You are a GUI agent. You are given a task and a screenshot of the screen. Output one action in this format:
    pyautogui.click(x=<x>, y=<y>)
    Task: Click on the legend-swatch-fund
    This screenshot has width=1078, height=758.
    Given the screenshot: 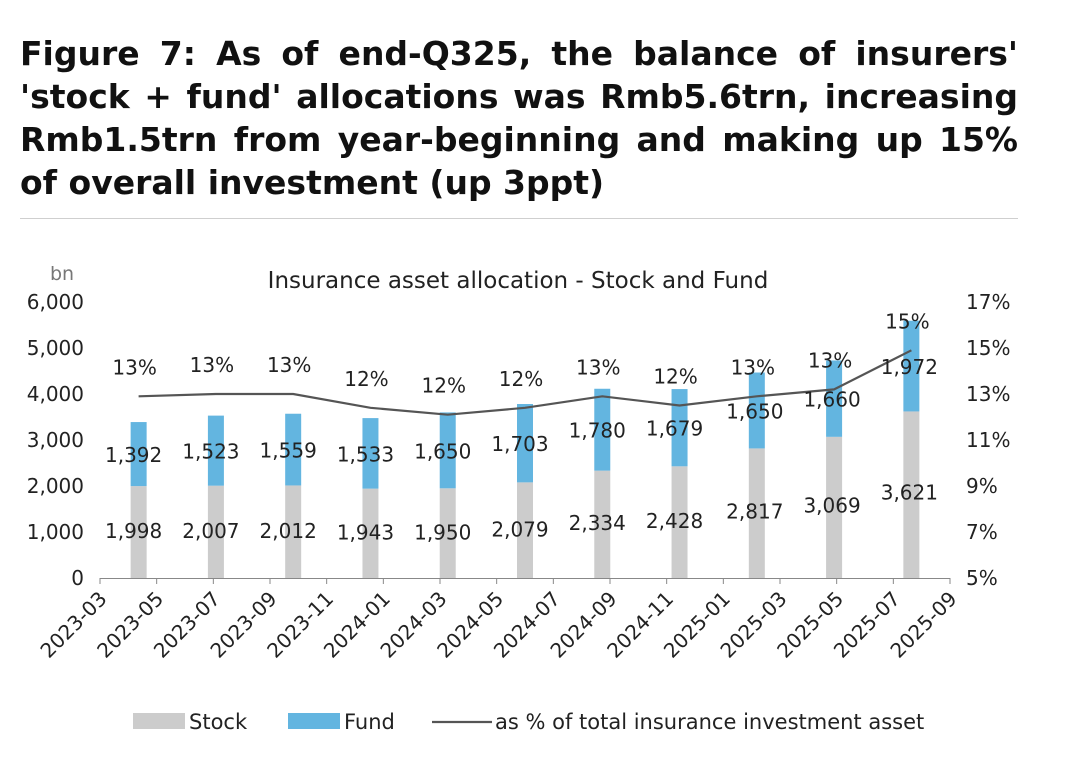 What is the action you would take?
    pyautogui.click(x=314, y=721)
    